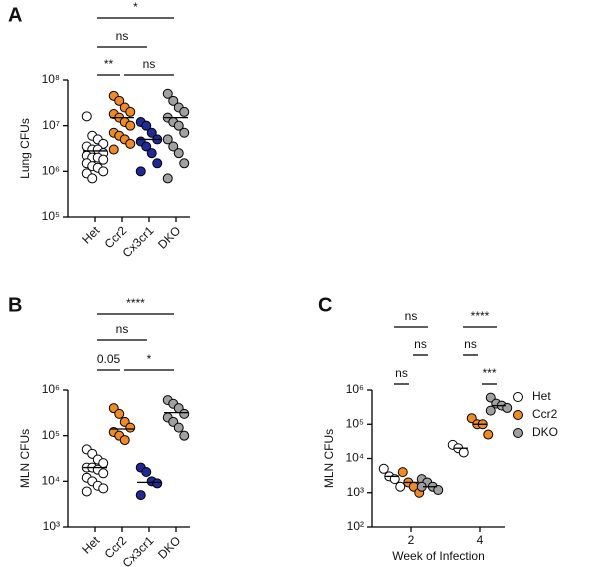  What do you see at coordinates (438, 556) in the screenshot?
I see `x-axis-label: Week of Infection` at bounding box center [438, 556].